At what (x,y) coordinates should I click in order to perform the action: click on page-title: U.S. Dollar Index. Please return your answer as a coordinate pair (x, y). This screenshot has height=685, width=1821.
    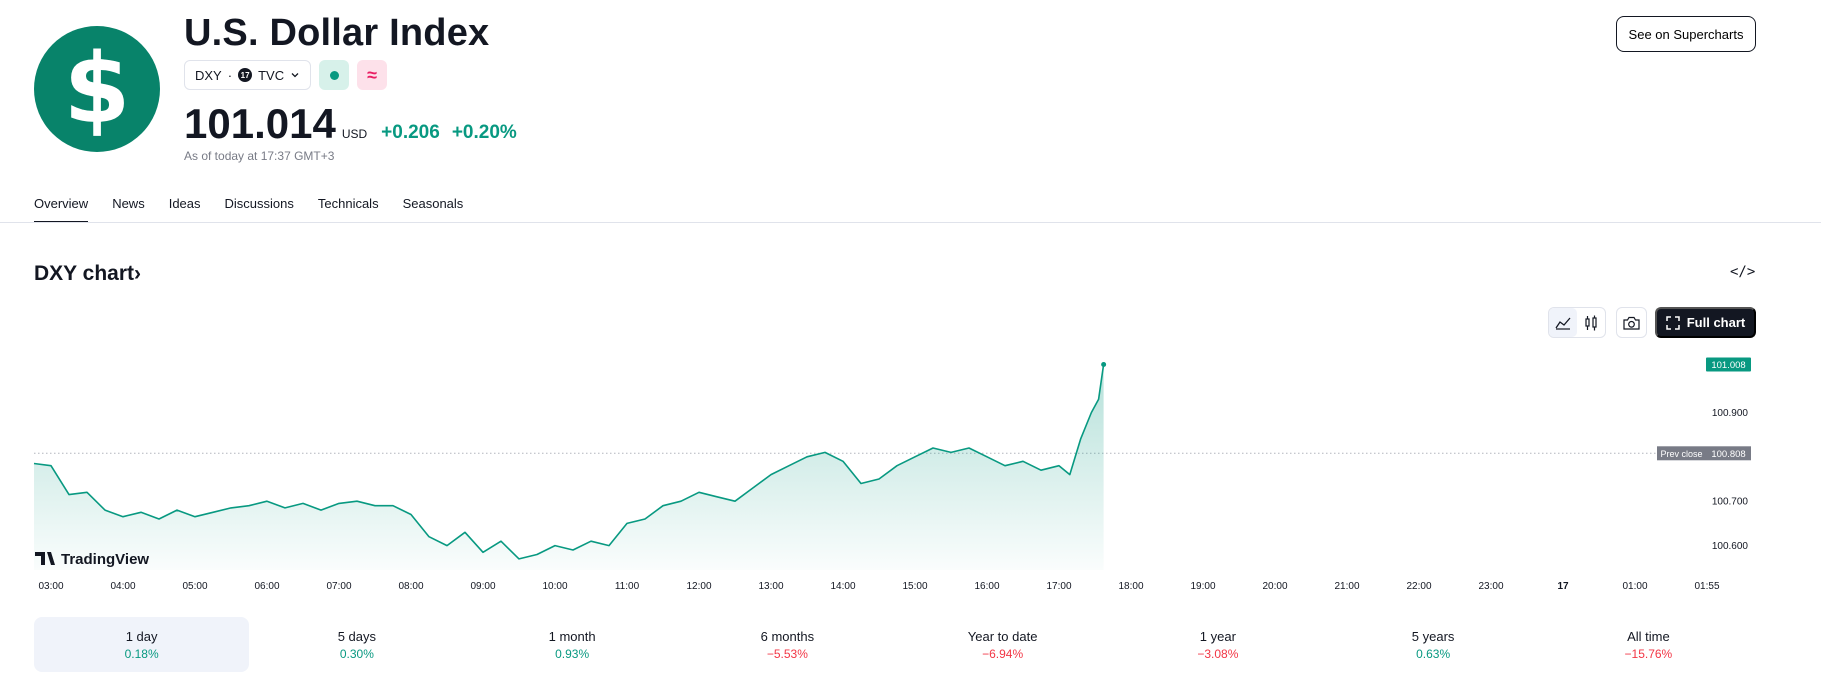
    Looking at the image, I should click on (337, 33).